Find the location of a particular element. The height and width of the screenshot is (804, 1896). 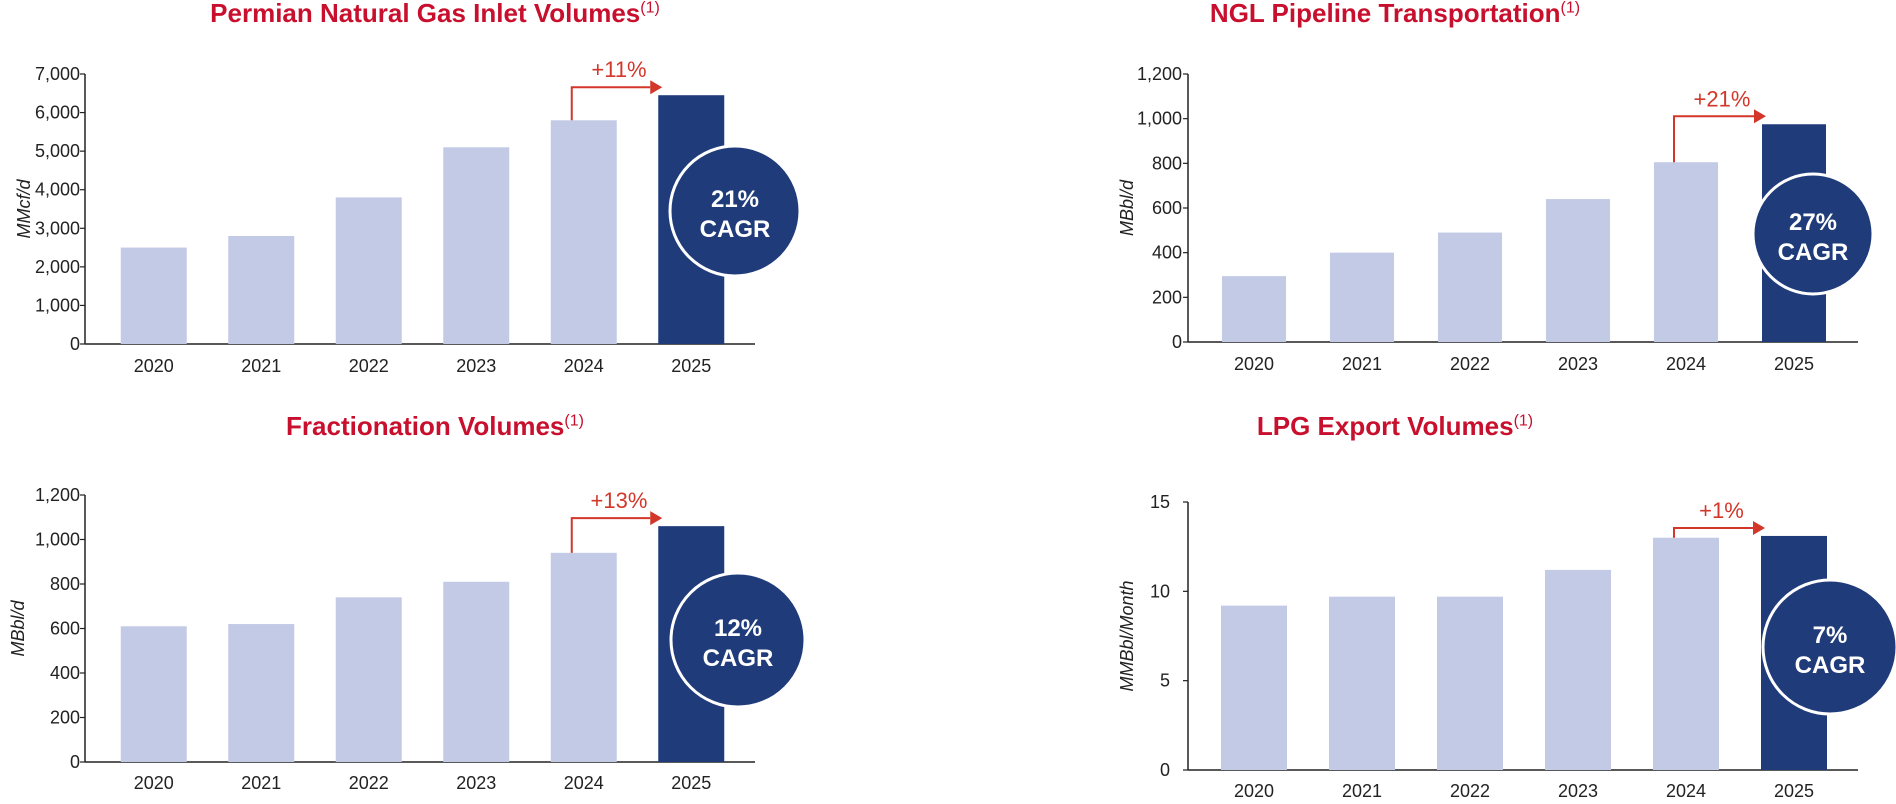

chart-title: NGL Pipeline Transportation(1) is located at coordinates (1395, 14).